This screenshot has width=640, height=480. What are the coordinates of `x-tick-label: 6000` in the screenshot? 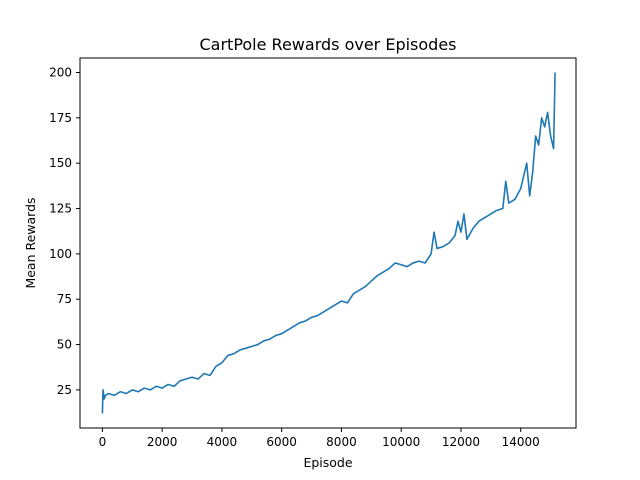 It's located at (281, 442).